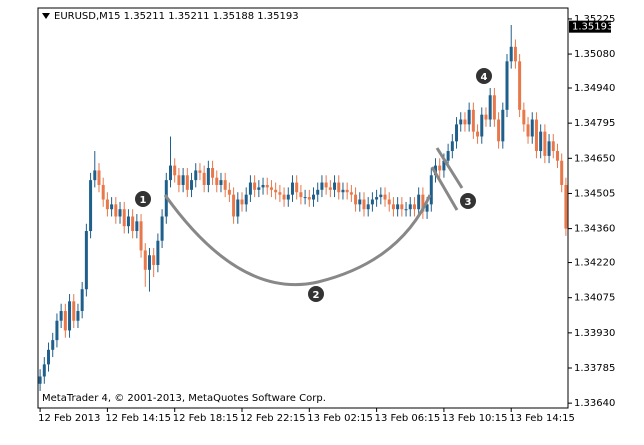 This screenshot has height=445, width=644. What do you see at coordinates (594, 229) in the screenshot?
I see `y-tick-label: 1.34360` at bounding box center [594, 229].